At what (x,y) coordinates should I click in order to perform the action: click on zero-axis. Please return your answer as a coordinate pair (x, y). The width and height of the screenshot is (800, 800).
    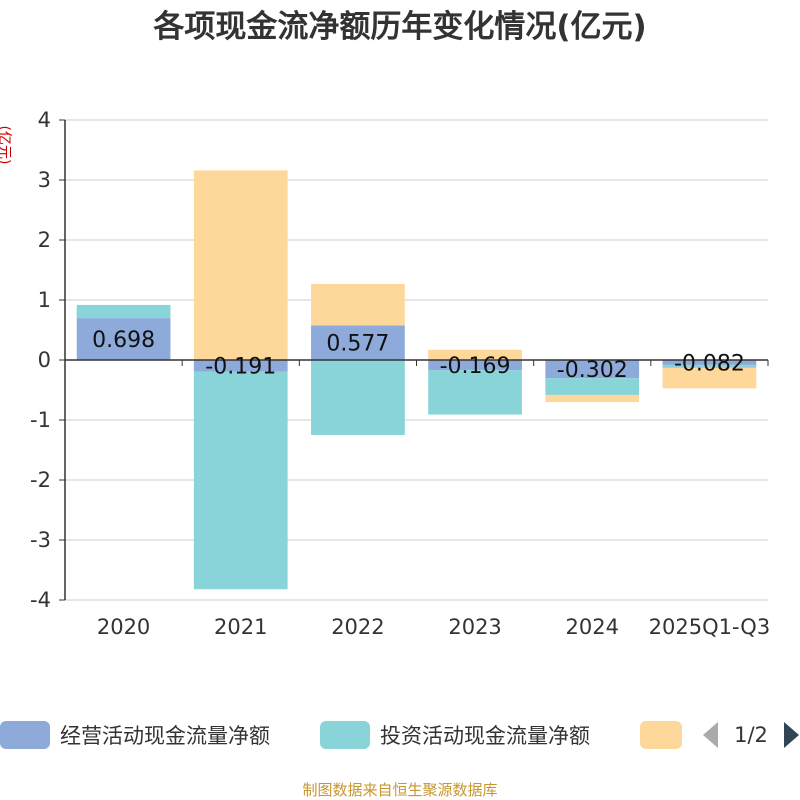
    Looking at the image, I should click on (417, 362).